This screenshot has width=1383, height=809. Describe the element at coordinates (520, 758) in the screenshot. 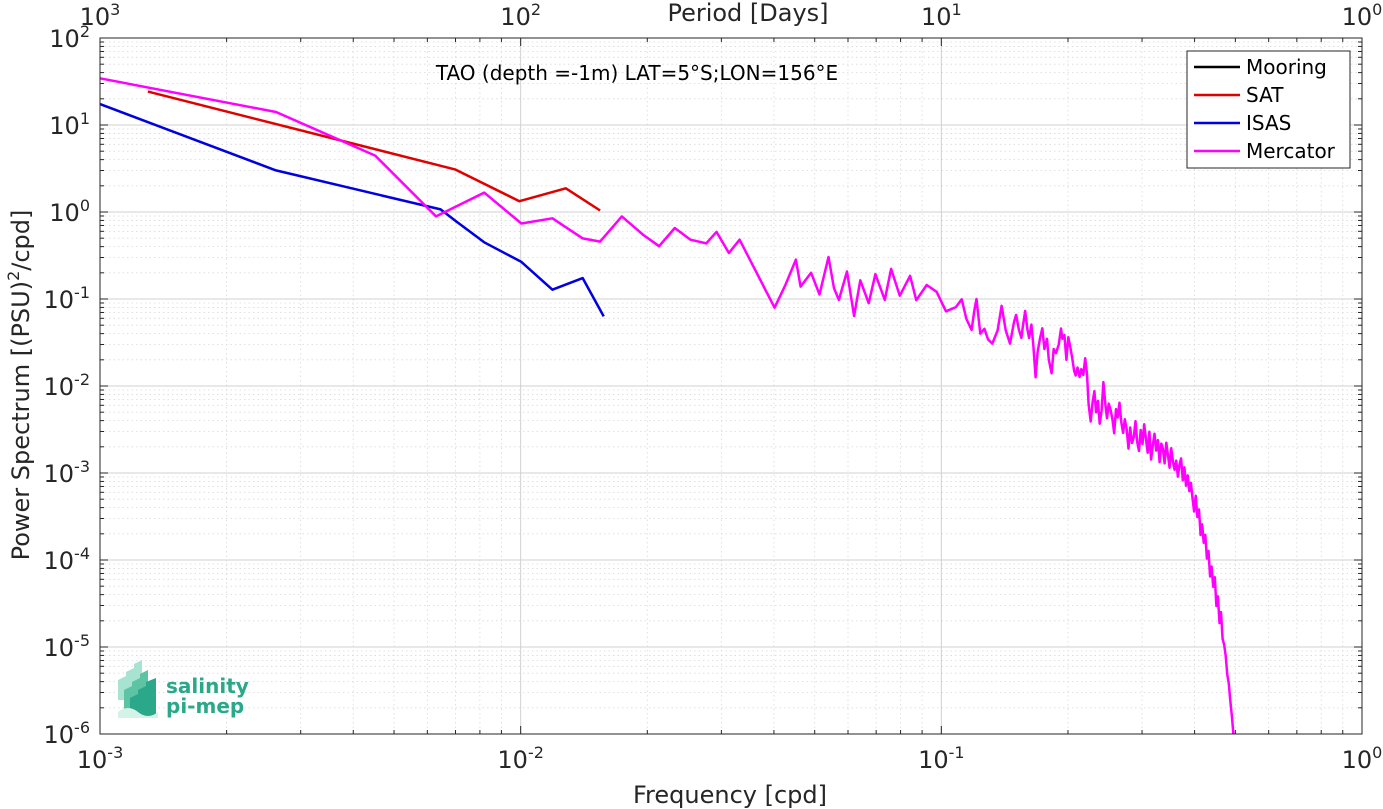

I see `x-tick-label: 10⁻²` at that location.